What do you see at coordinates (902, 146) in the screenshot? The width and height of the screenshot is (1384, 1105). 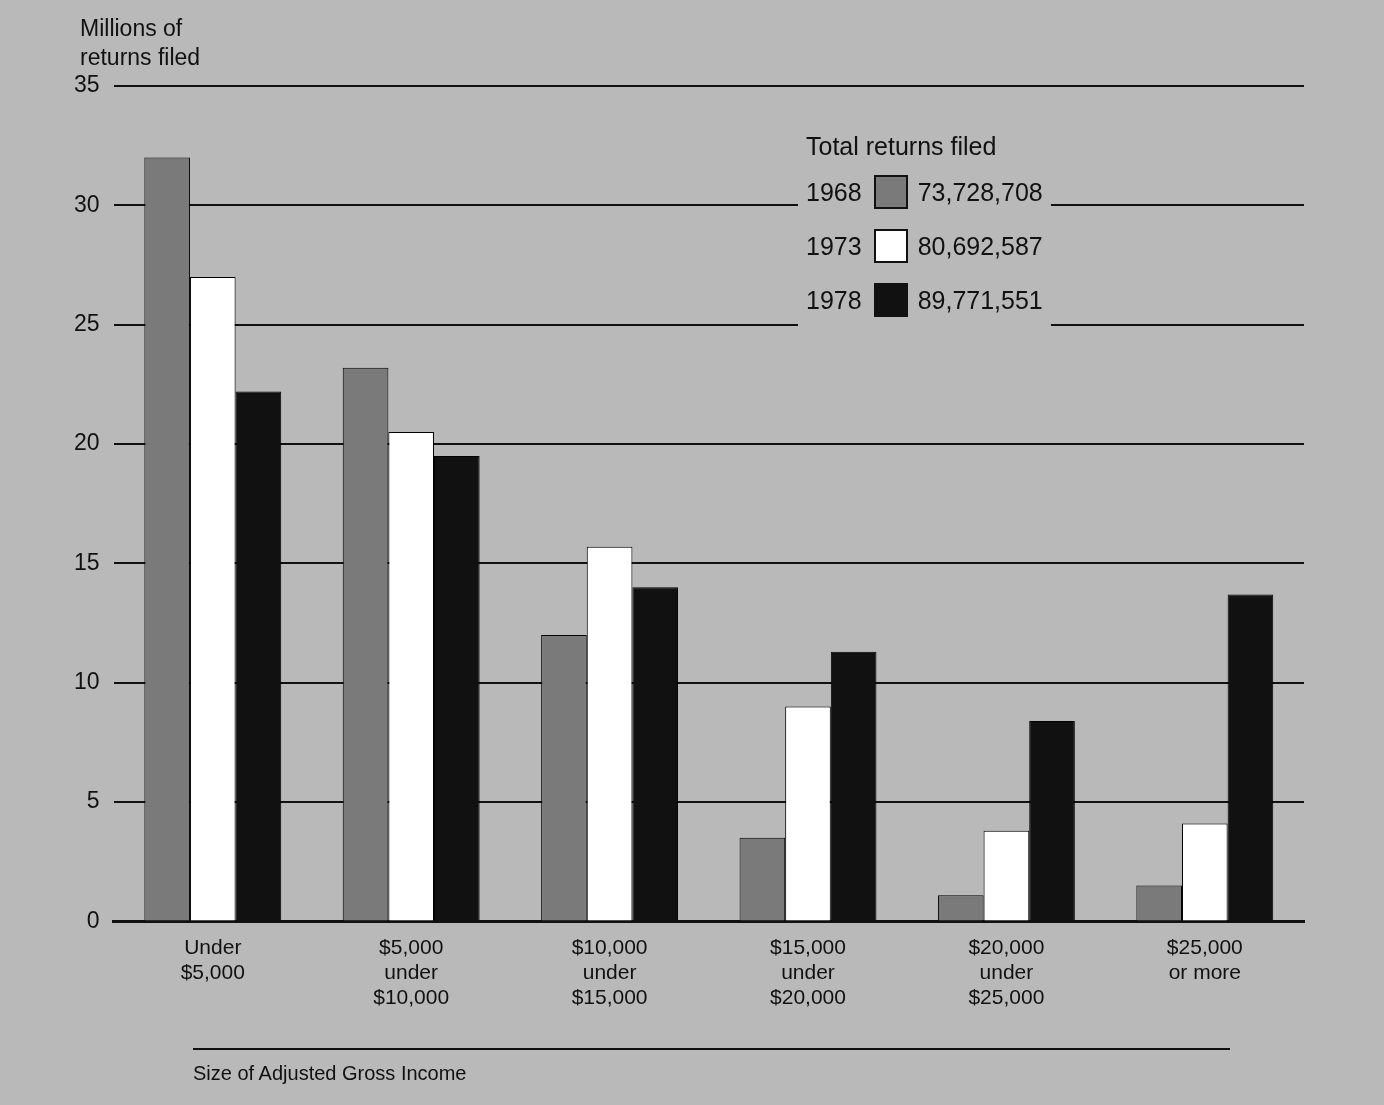 I see `legend-title: Total returns filed` at bounding box center [902, 146].